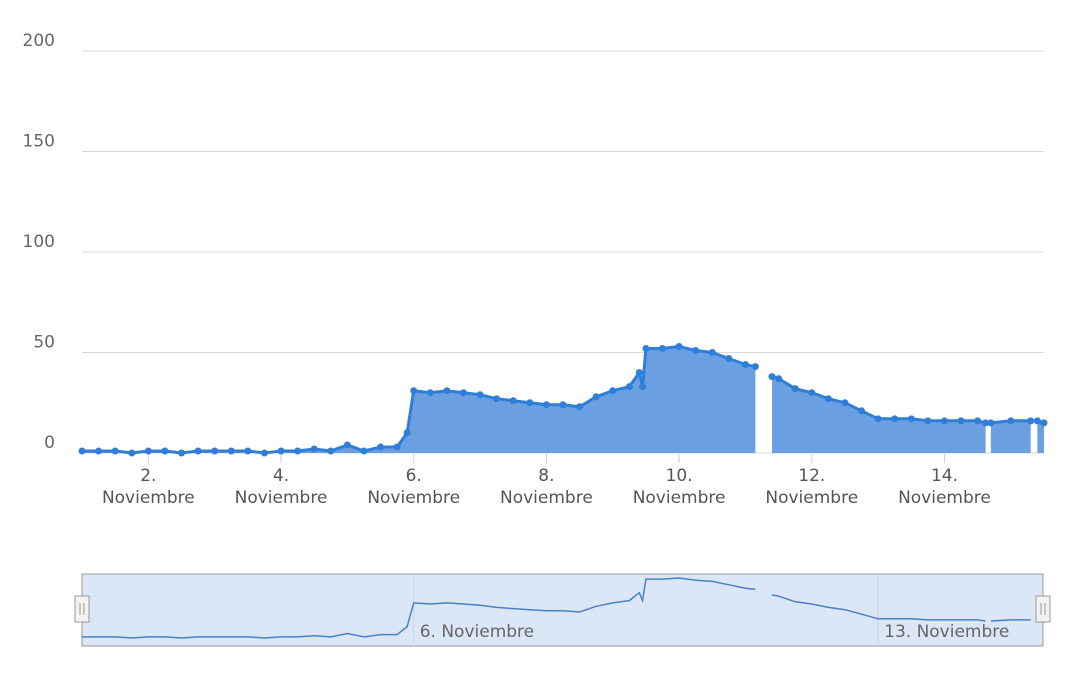  What do you see at coordinates (414, 487) in the screenshot?
I see `x-tick-label: 6. Noviembre` at bounding box center [414, 487].